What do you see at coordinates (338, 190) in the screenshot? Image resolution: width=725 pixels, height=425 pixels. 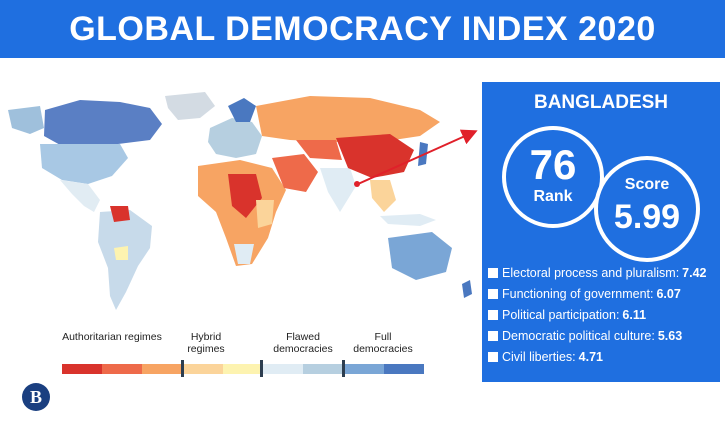 I see `india-region` at bounding box center [338, 190].